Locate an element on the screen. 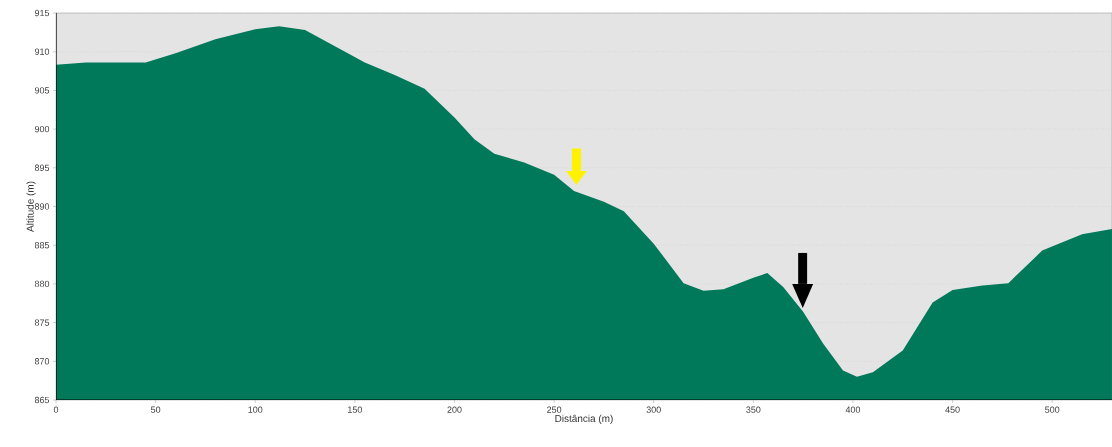 The width and height of the screenshot is (1112, 447). y-tick-label: 890 is located at coordinates (42, 206).